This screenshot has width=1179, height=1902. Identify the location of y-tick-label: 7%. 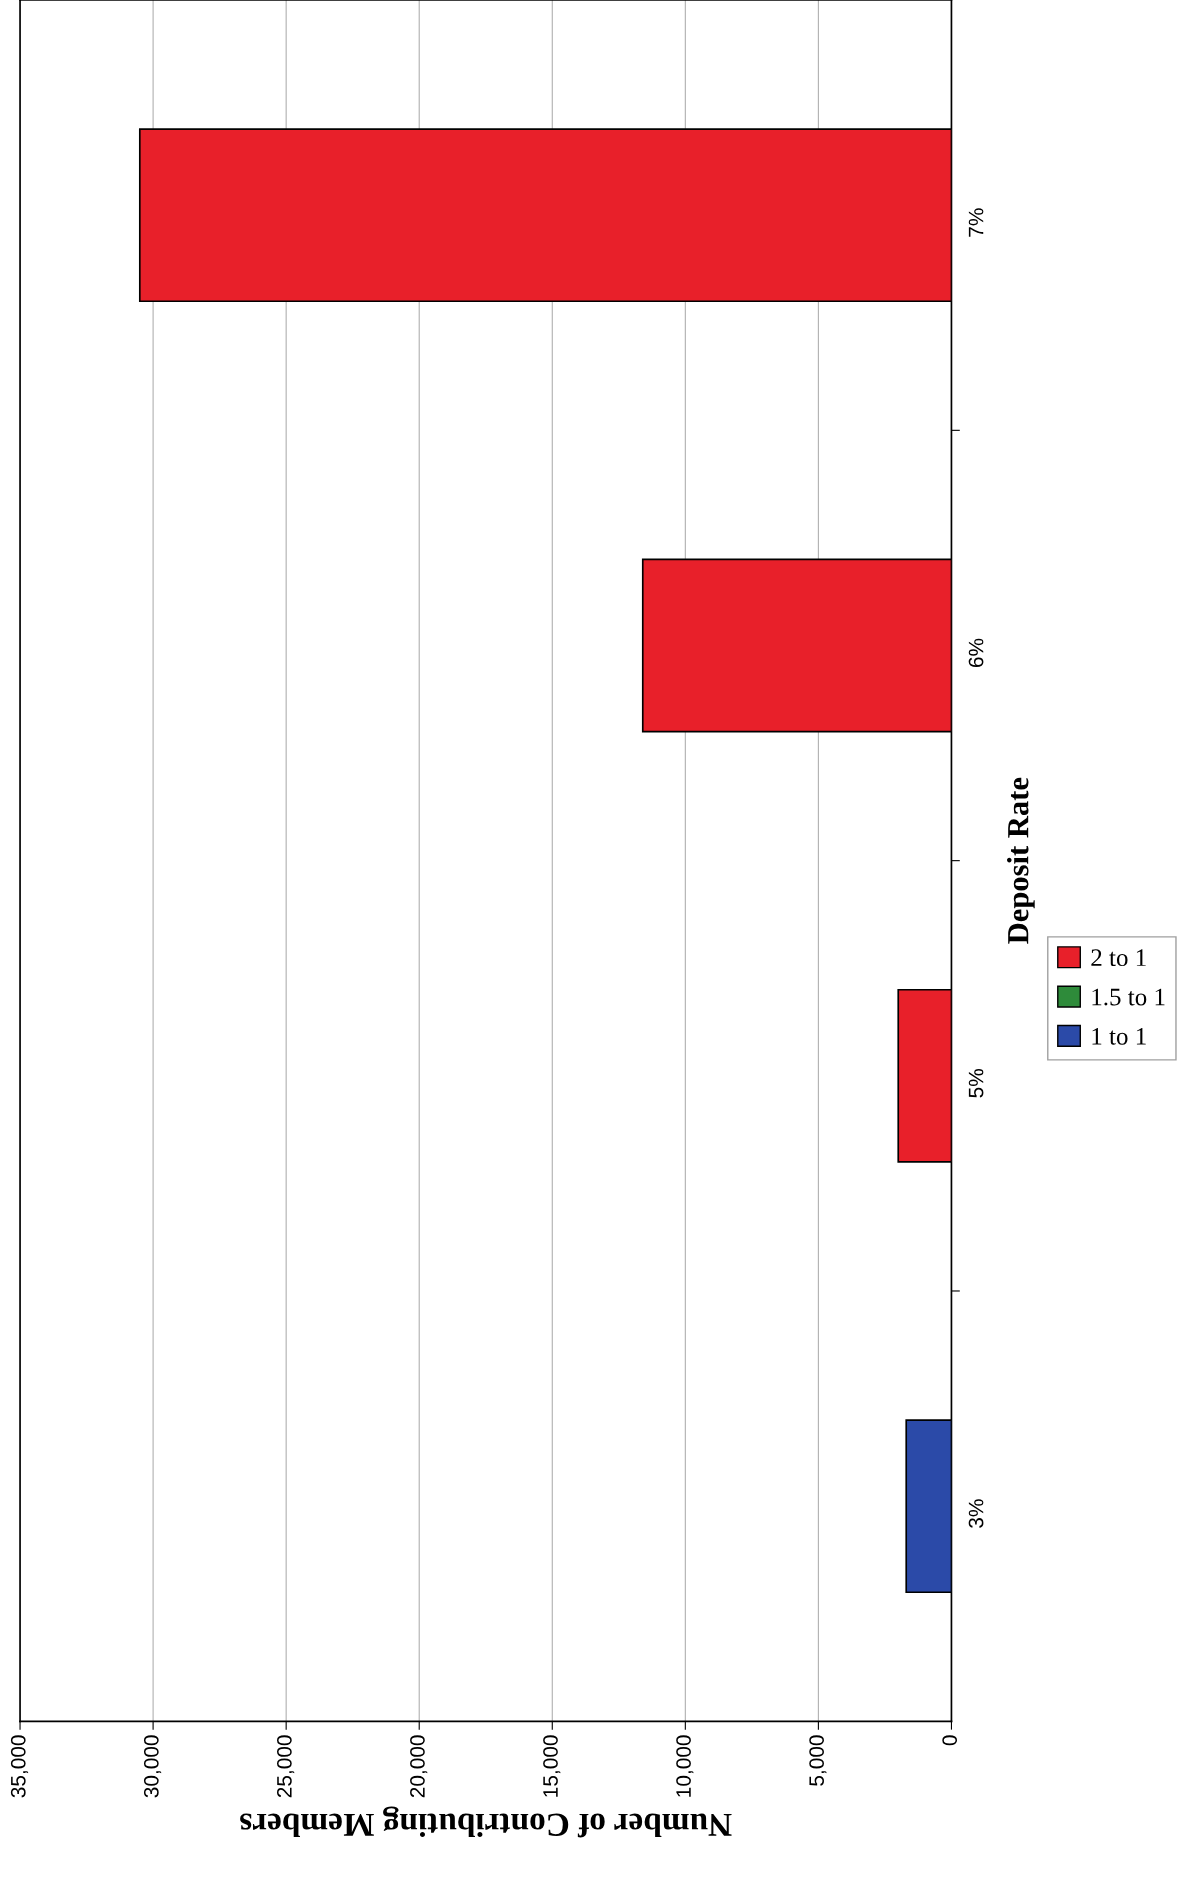
(976, 222).